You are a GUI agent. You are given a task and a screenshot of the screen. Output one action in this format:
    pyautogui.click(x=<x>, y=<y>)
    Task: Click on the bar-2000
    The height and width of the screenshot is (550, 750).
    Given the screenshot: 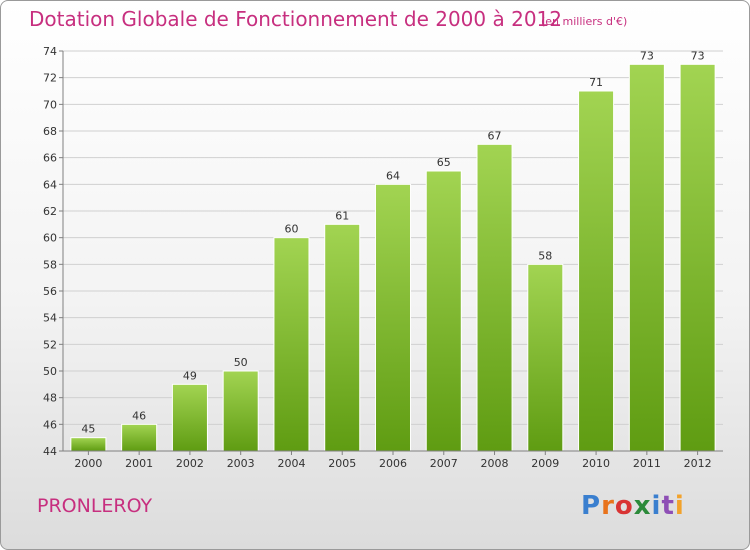 What is the action you would take?
    pyautogui.click(x=88, y=444)
    